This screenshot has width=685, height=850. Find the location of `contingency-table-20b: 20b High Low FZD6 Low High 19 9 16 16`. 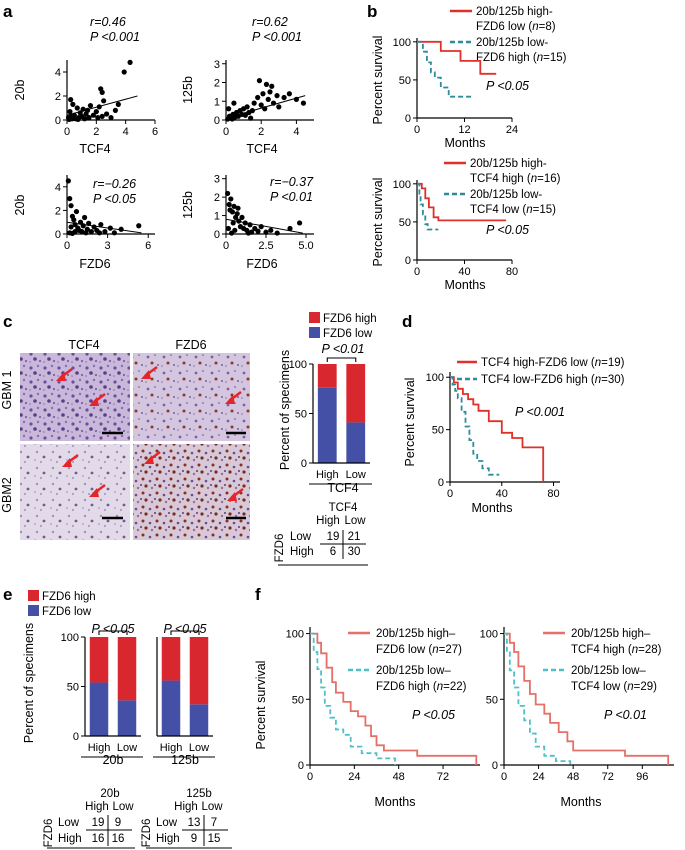

contingency-table-20b: 20b High Low FZD6 Low High 19 9 16 16 is located at coordinates (89, 818).